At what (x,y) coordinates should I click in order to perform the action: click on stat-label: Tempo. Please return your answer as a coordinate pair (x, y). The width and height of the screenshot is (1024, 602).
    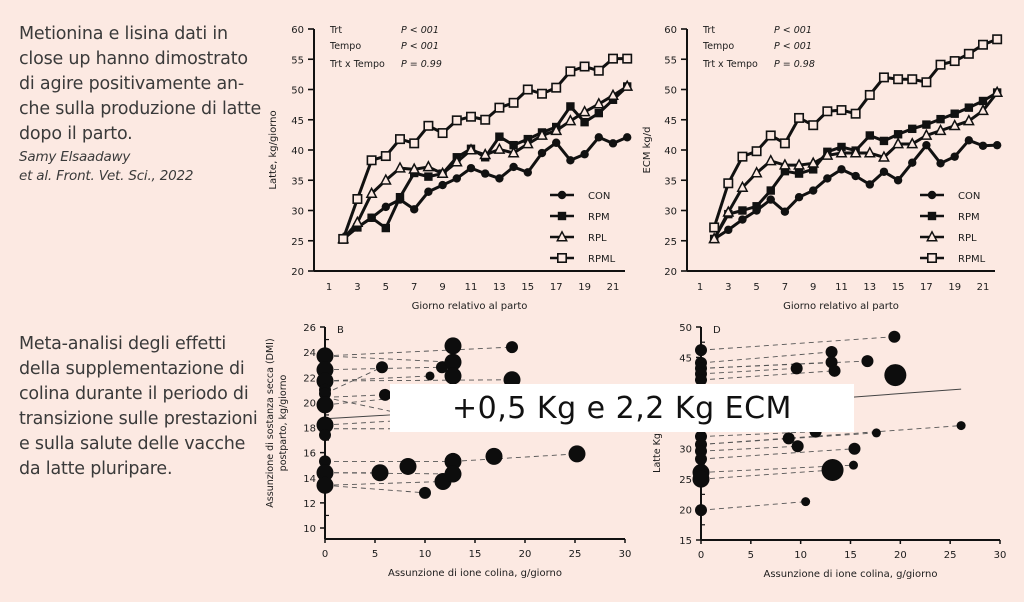
    Looking at the image, I should click on (718, 46).